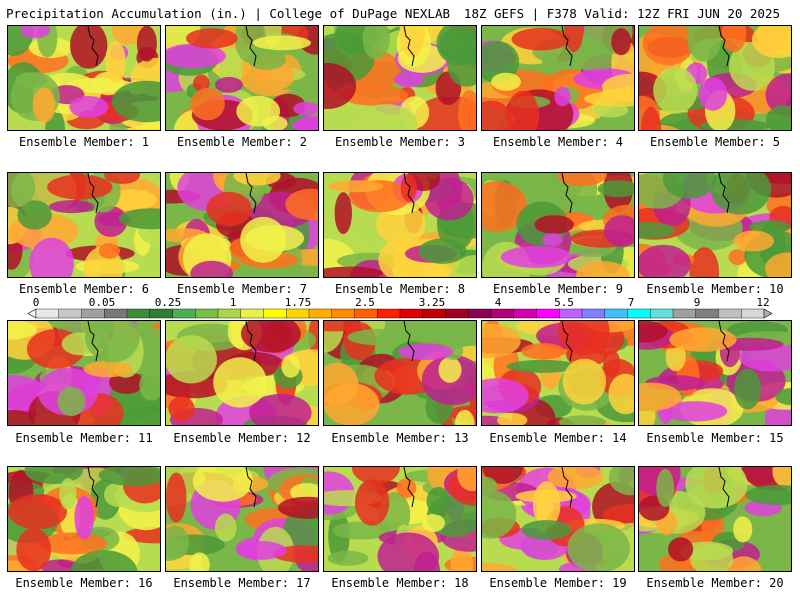 This screenshot has width=800, height=600. What do you see at coordinates (631, 302) in the screenshot?
I see `colorbar-tick-label: 7` at bounding box center [631, 302].